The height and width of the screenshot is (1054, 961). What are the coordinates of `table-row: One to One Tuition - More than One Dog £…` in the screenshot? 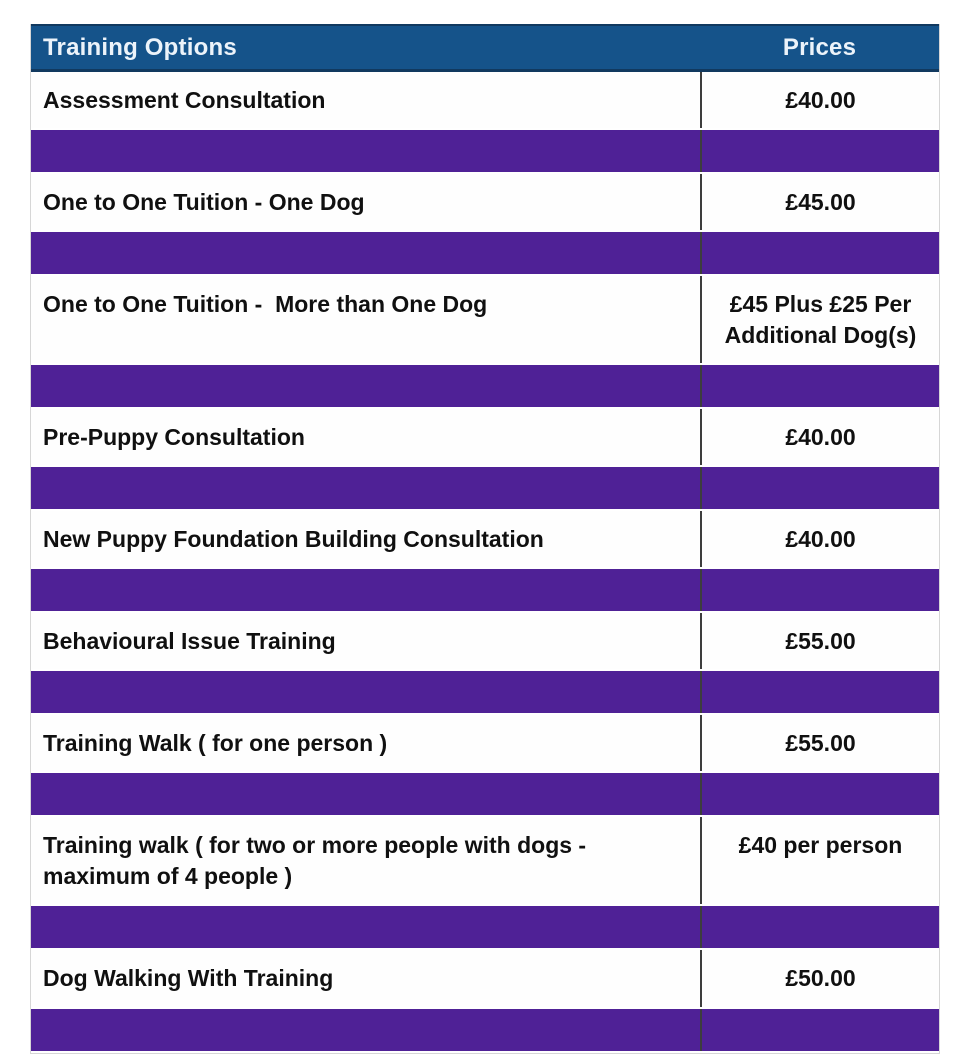 It's located at (485, 320).